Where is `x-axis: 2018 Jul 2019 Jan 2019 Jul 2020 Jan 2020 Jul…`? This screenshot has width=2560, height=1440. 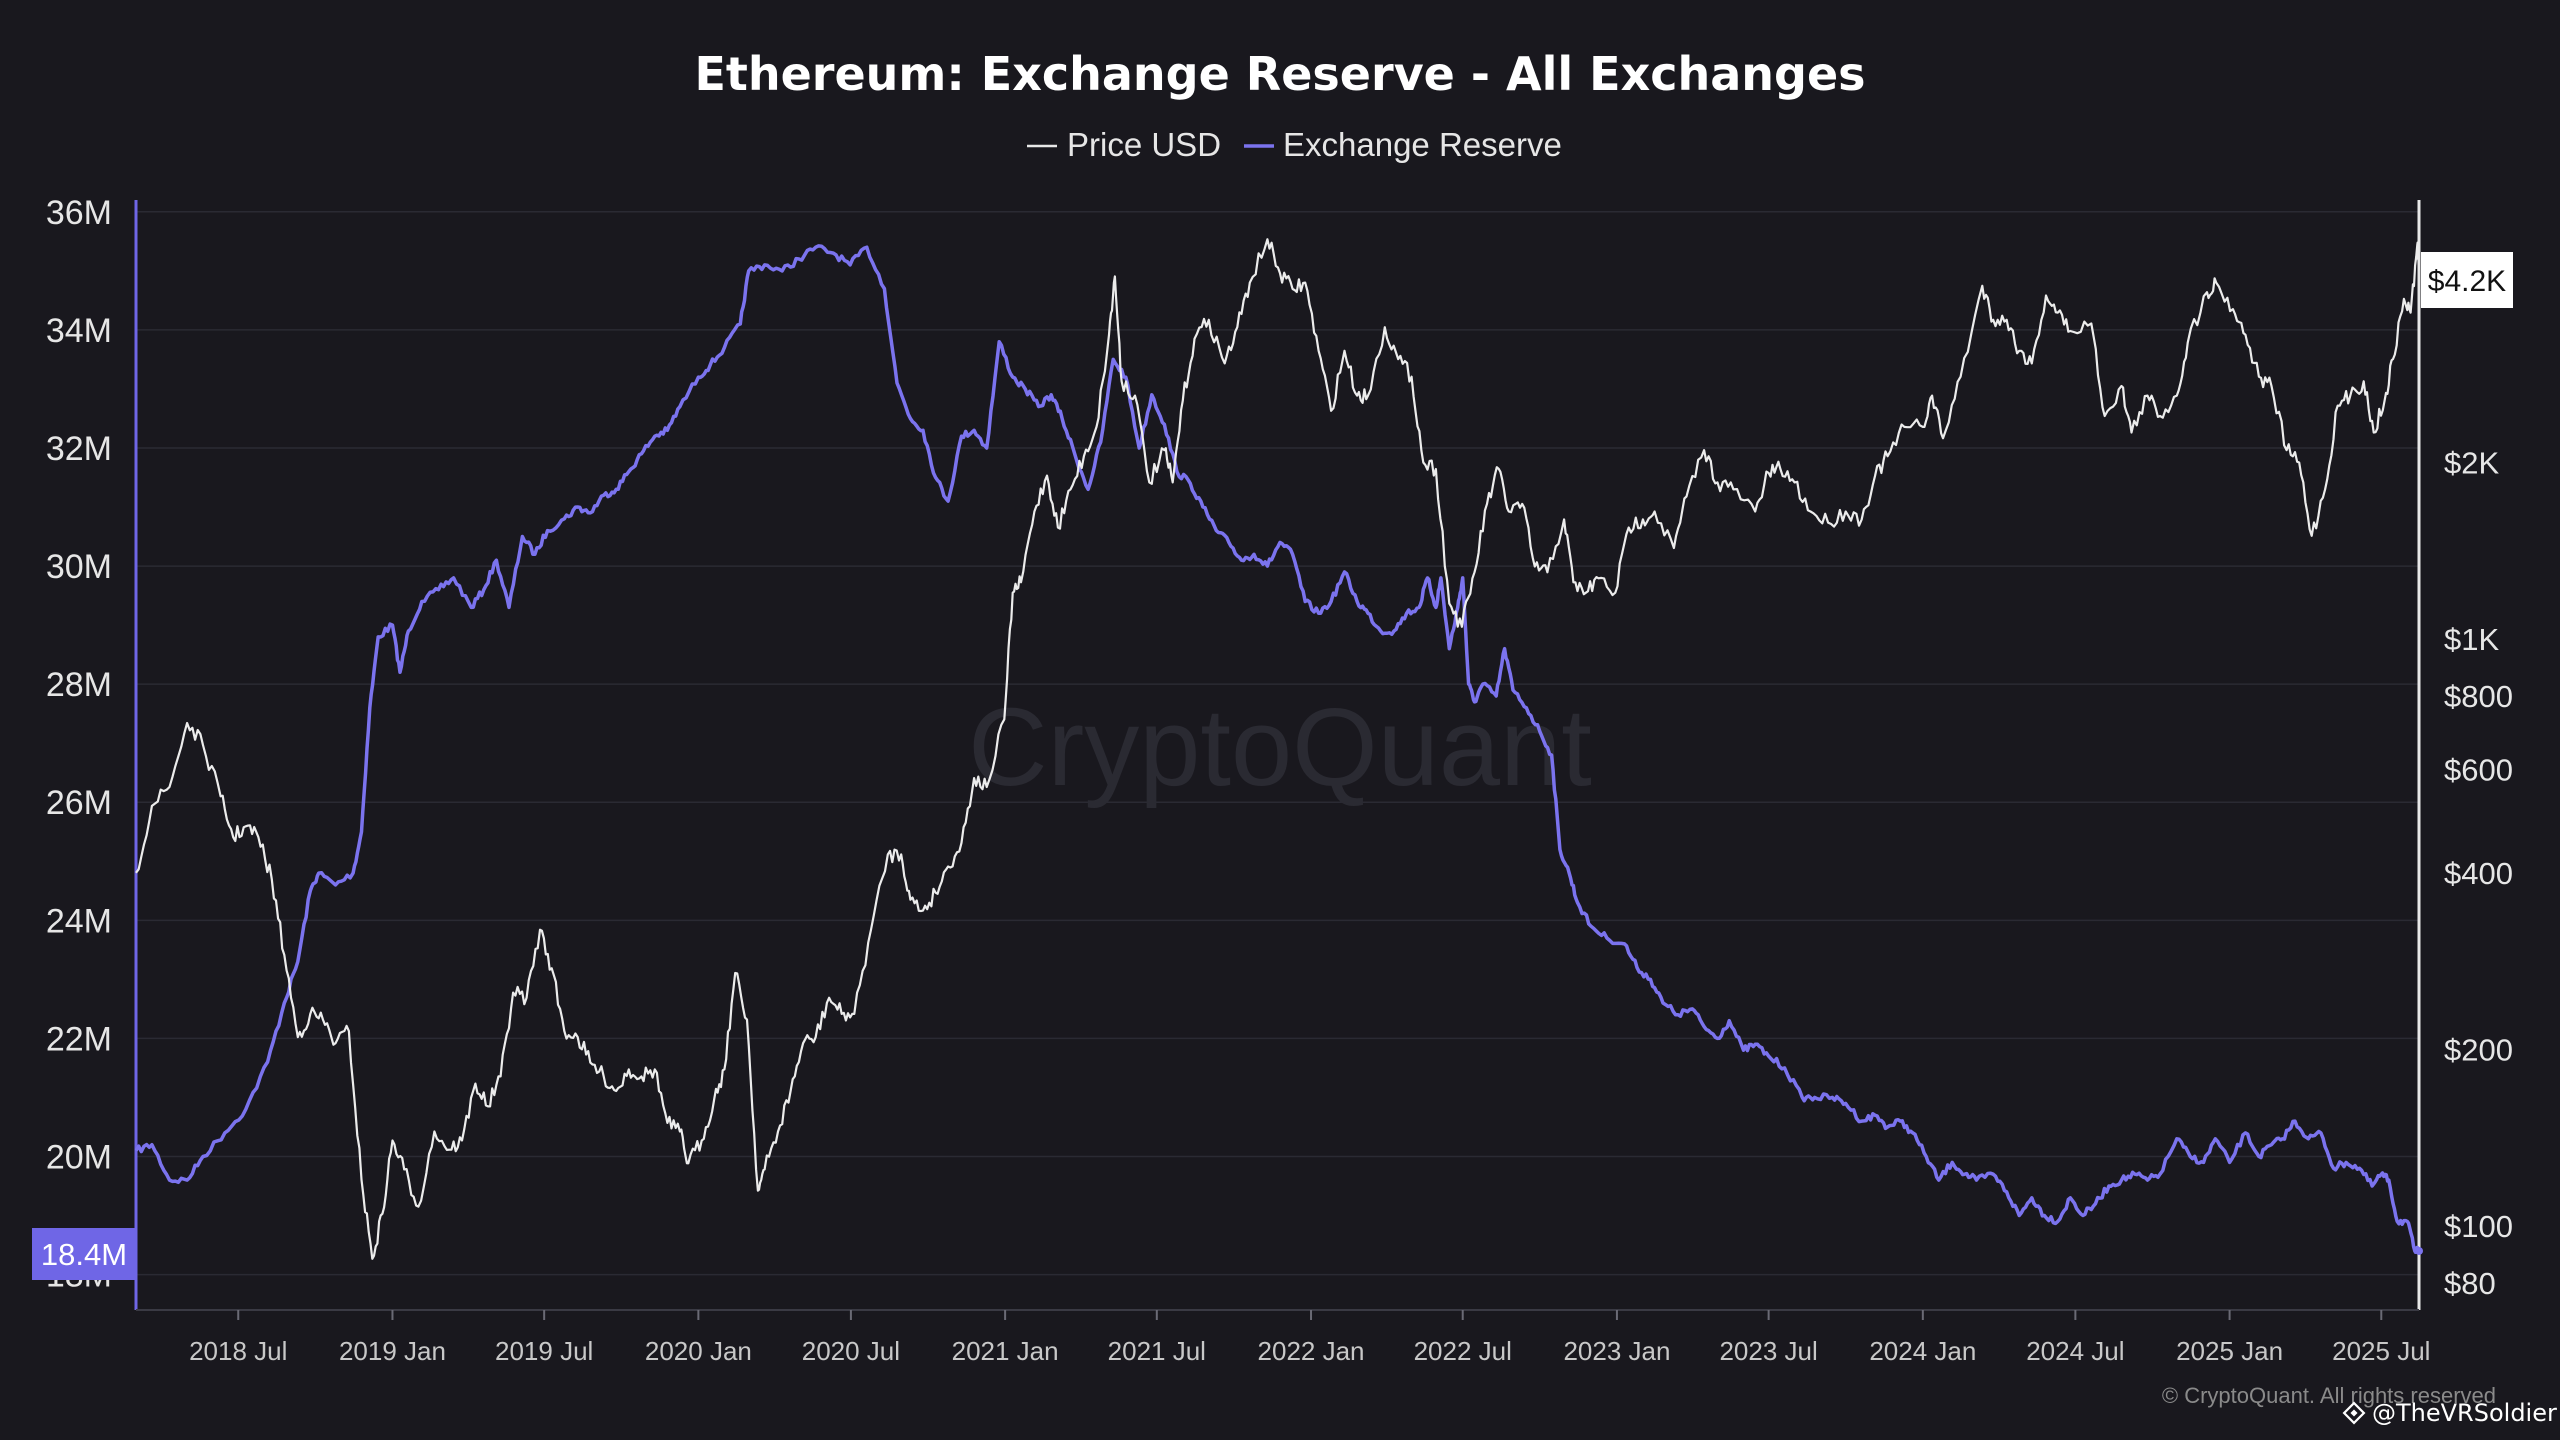 x-axis: 2018 Jul 2019 Jan 2019 Jul 2020 Jan 2020 Jul… is located at coordinates (1309, 1338).